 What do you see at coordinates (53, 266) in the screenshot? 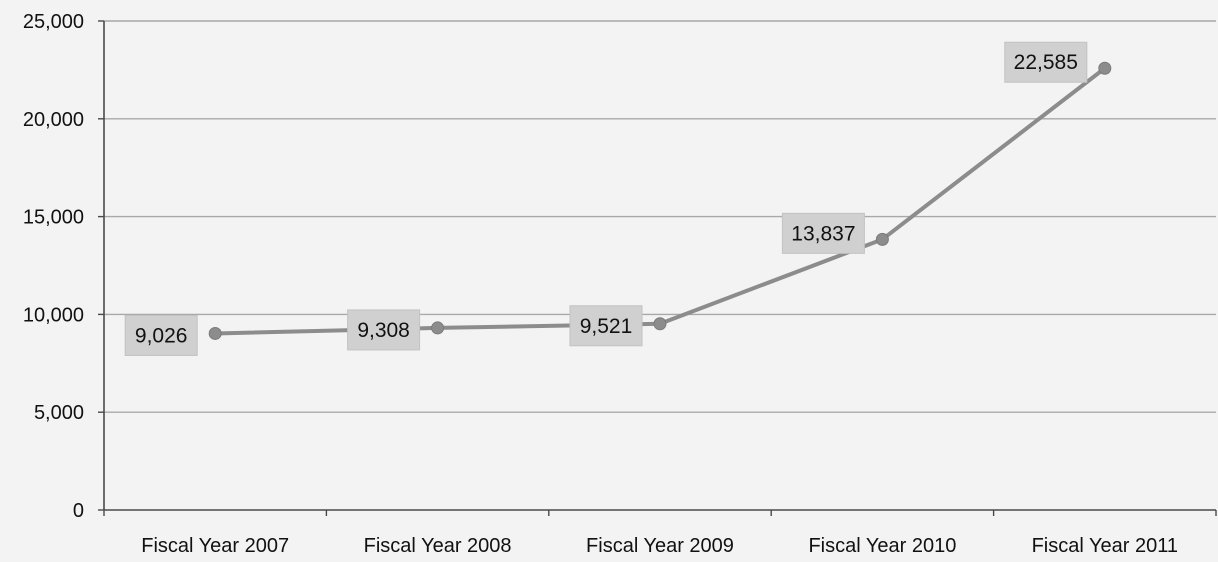
I see `y-axis-tick-labels: 0 5,000 10,000 15,000 20,000 25,000` at bounding box center [53, 266].